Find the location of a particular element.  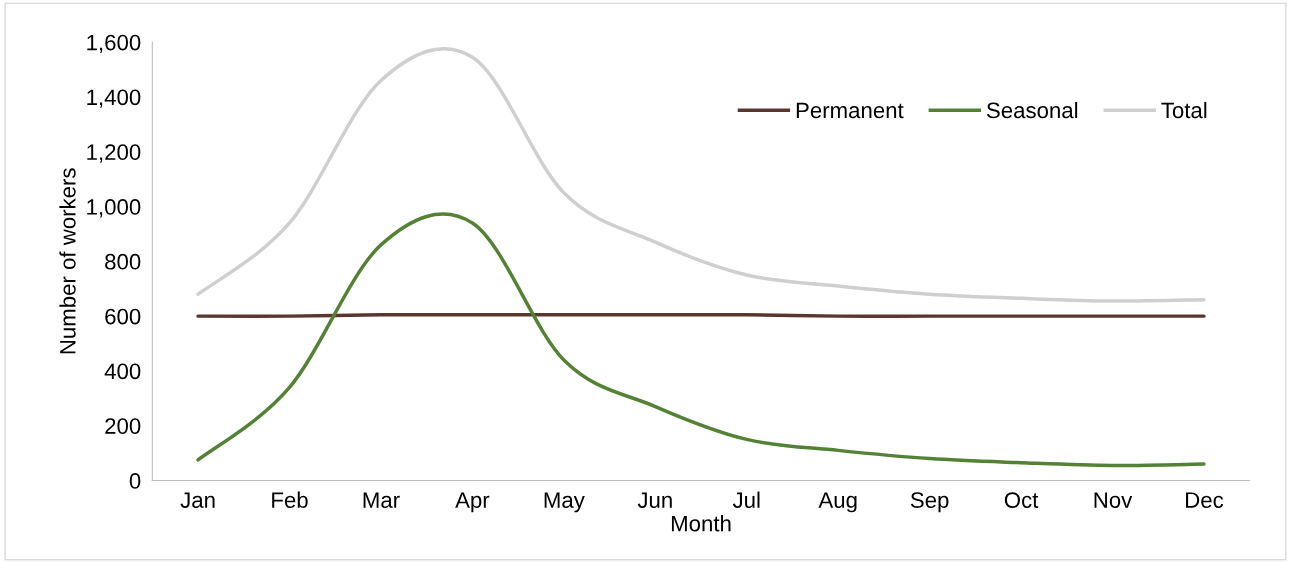

legend-label: Total is located at coordinates (1184, 110).